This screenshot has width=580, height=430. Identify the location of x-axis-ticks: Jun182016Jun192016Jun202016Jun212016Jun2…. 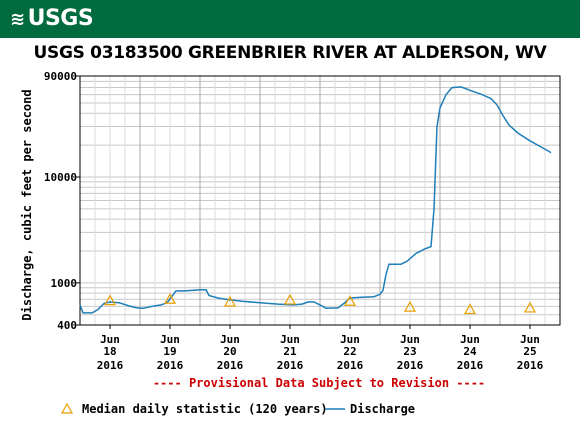
(320, 348).